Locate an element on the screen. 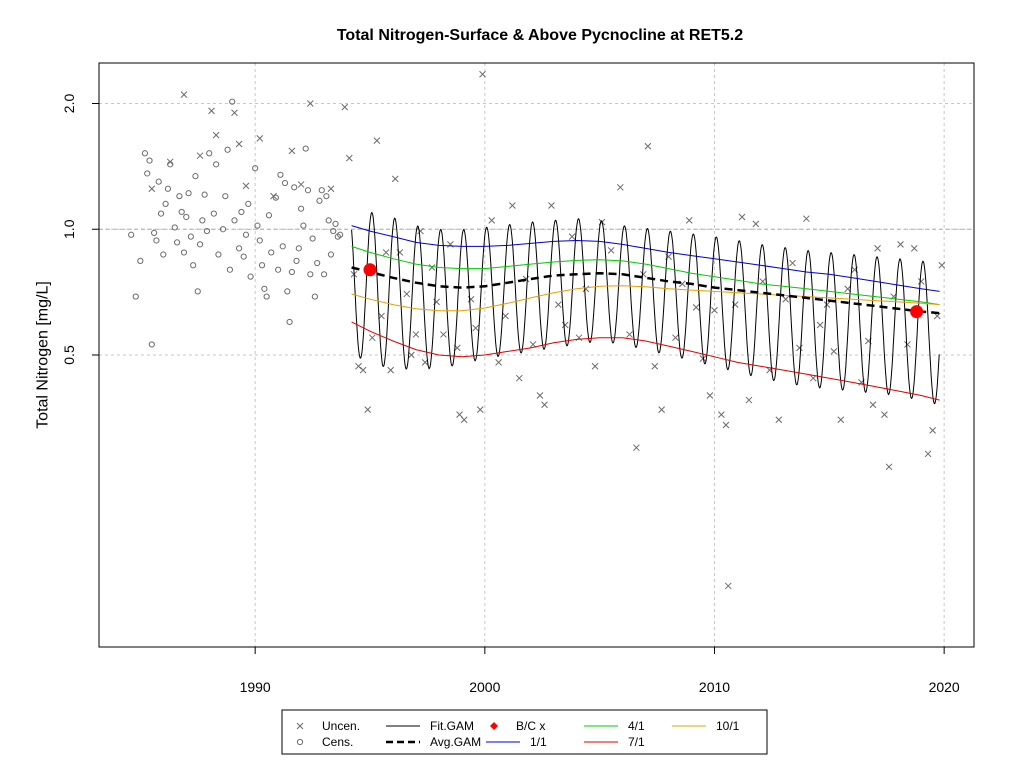 The image size is (1024, 768). percentile-lines is located at coordinates (645, 313).